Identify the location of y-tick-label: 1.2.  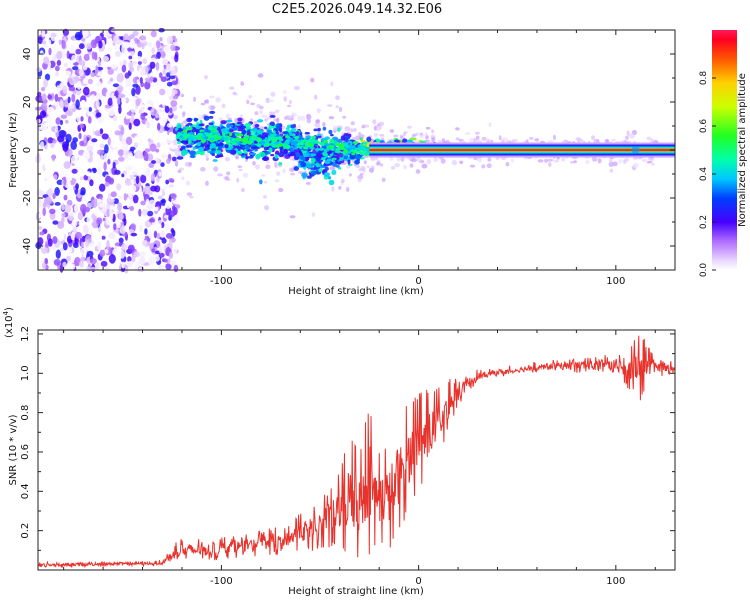
(25, 334).